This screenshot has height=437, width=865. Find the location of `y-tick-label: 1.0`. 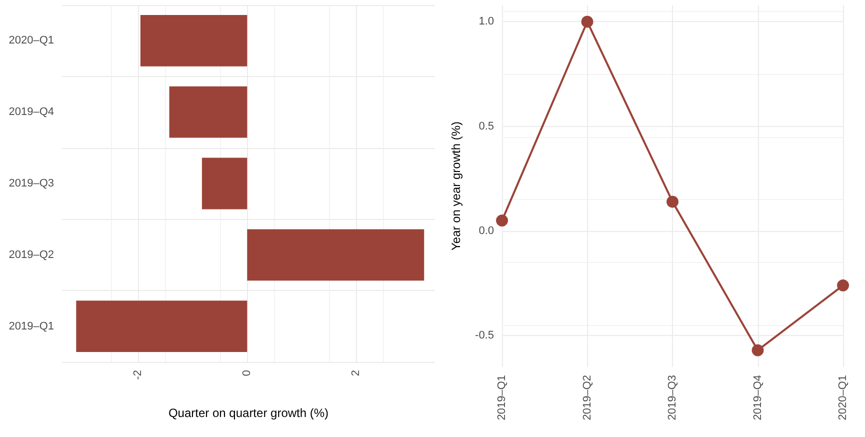

y-tick-label: 1.0 is located at coordinates (486, 22).